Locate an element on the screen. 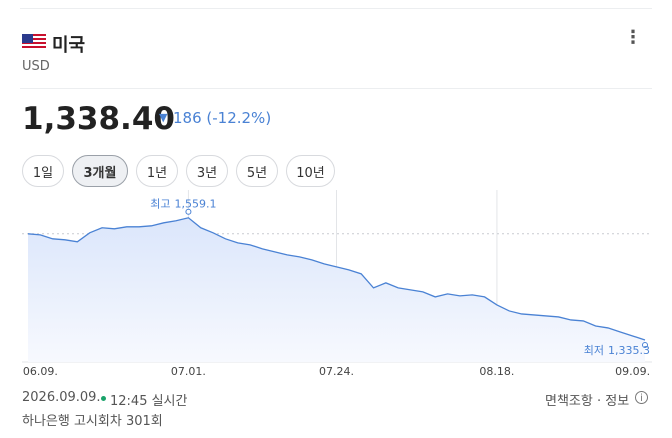 The width and height of the screenshot is (672, 438). period-tab: 3년 is located at coordinates (207, 171).